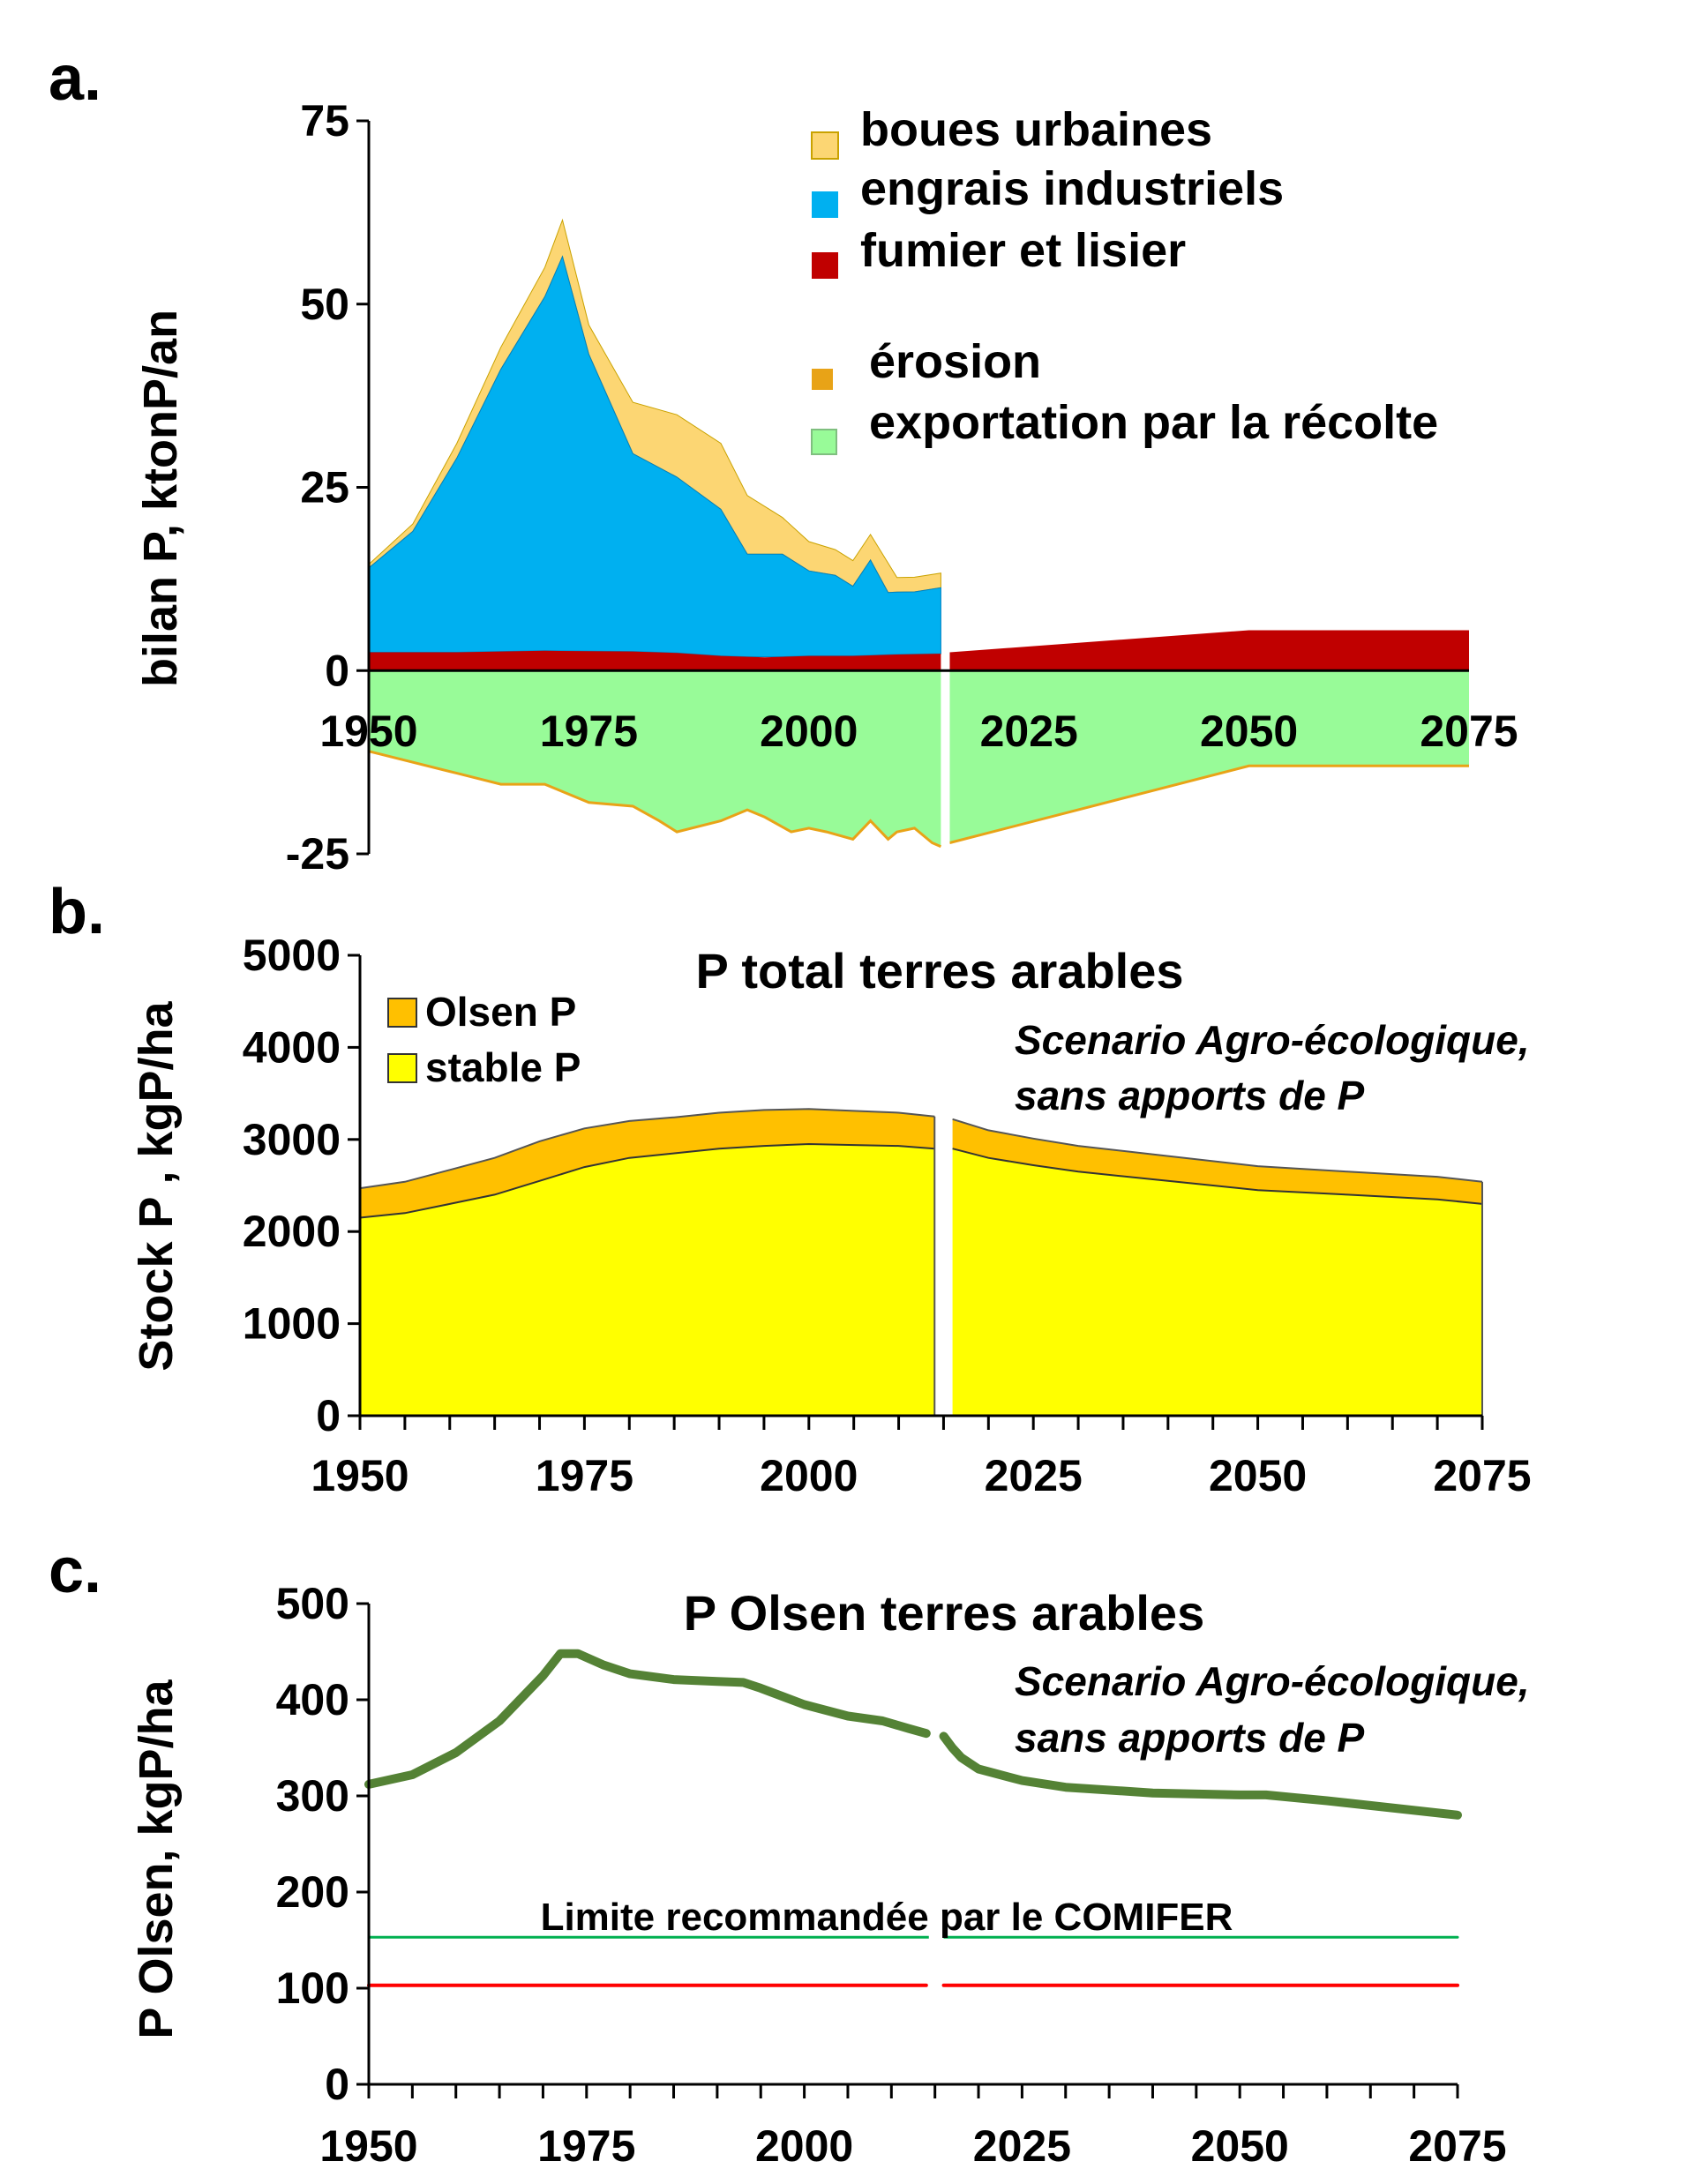 The height and width of the screenshot is (2184, 1694). Describe the element at coordinates (313, 1796) in the screenshot. I see `y-tick-label: 300` at that location.